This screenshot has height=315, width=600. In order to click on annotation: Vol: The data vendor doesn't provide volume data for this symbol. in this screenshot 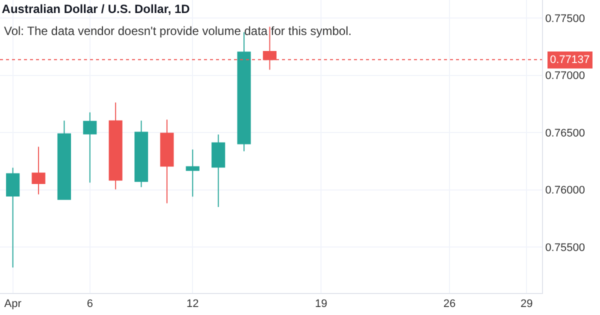, I will do `click(178, 31)`.